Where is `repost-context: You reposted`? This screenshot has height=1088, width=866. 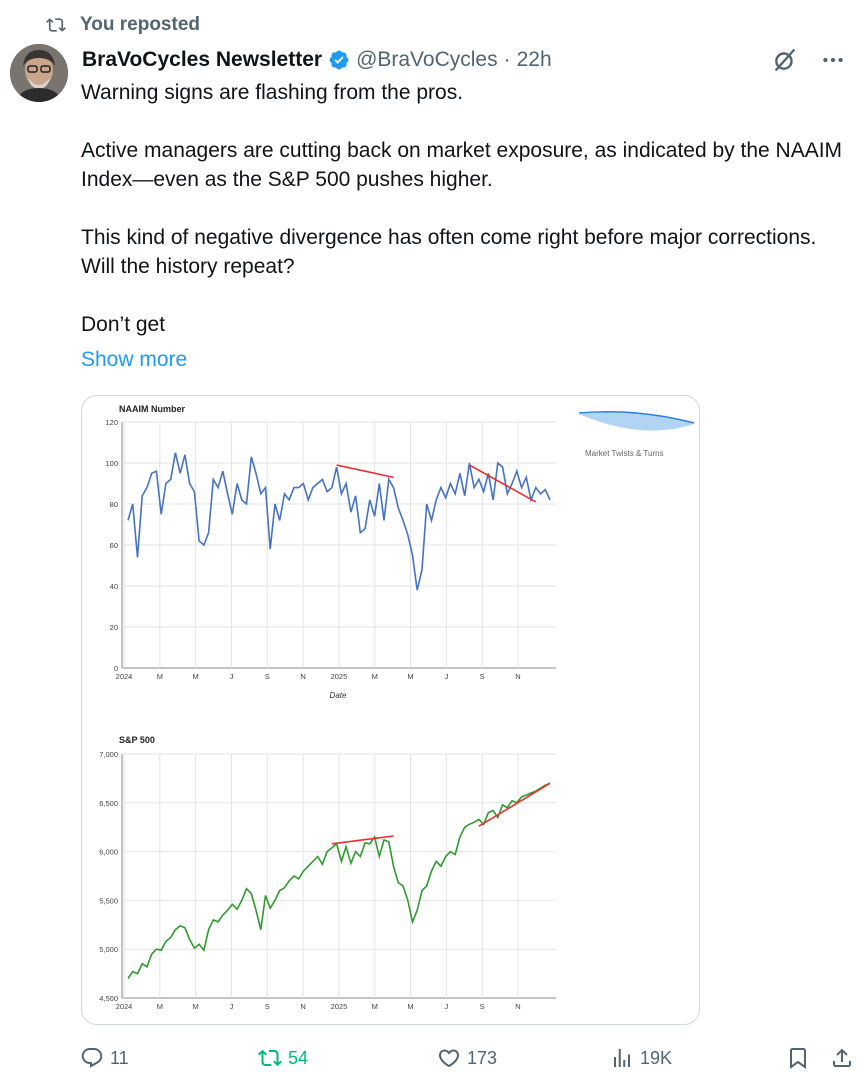
repost-context: You reposted is located at coordinates (123, 25).